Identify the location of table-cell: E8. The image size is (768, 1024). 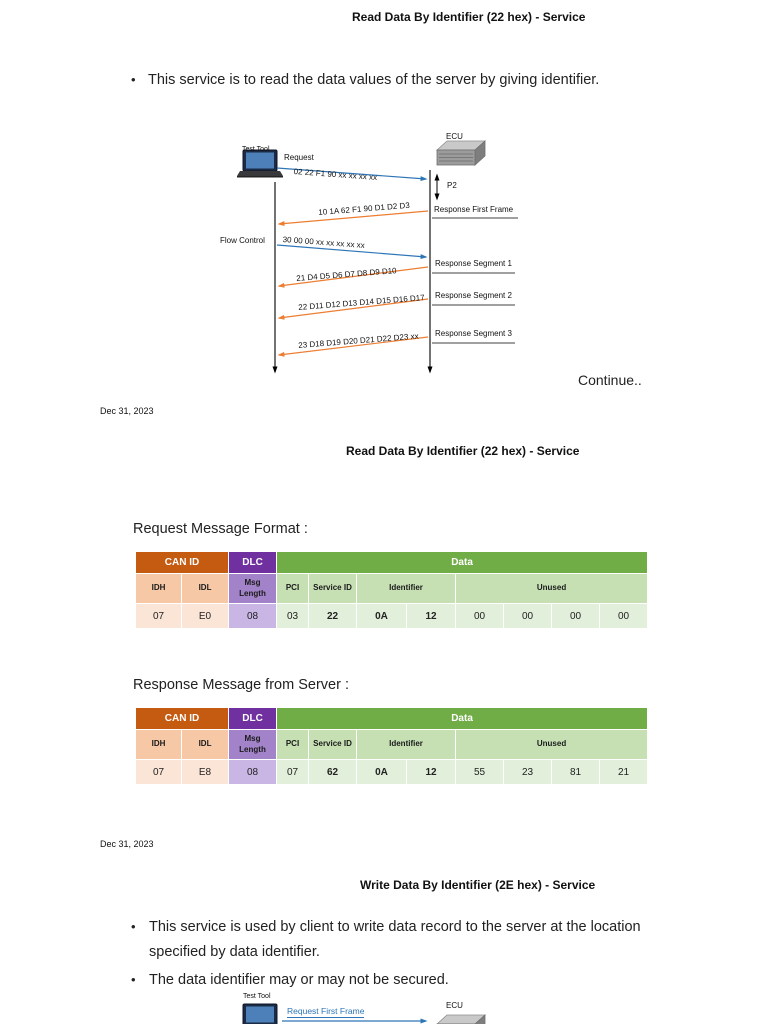
(205, 772).